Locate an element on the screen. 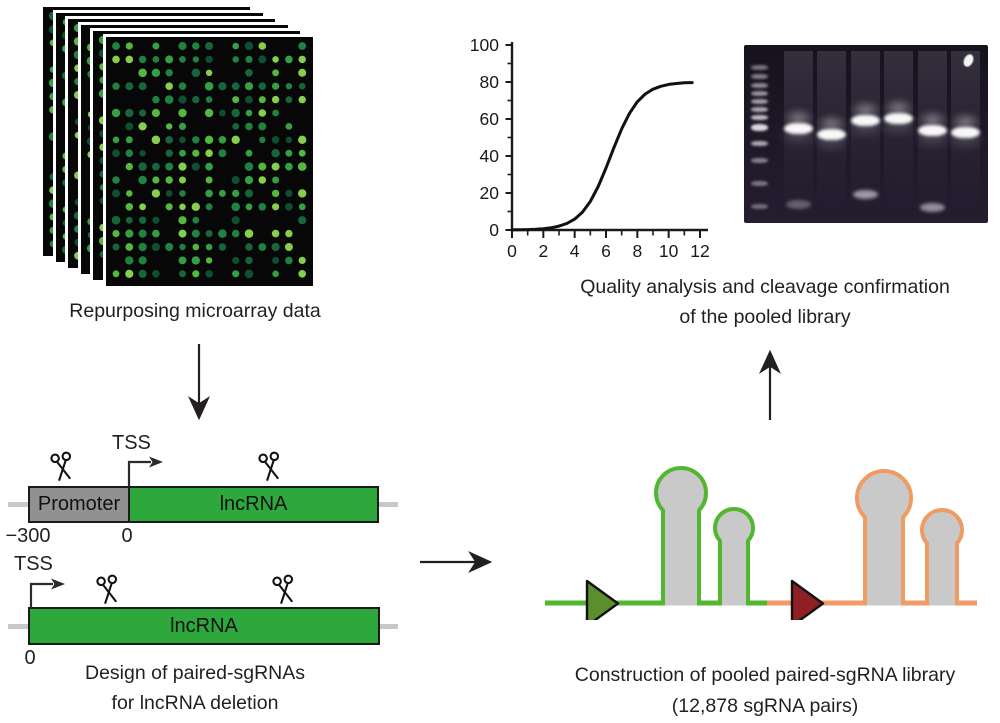  svg-text: 8 is located at coordinates (637, 251).